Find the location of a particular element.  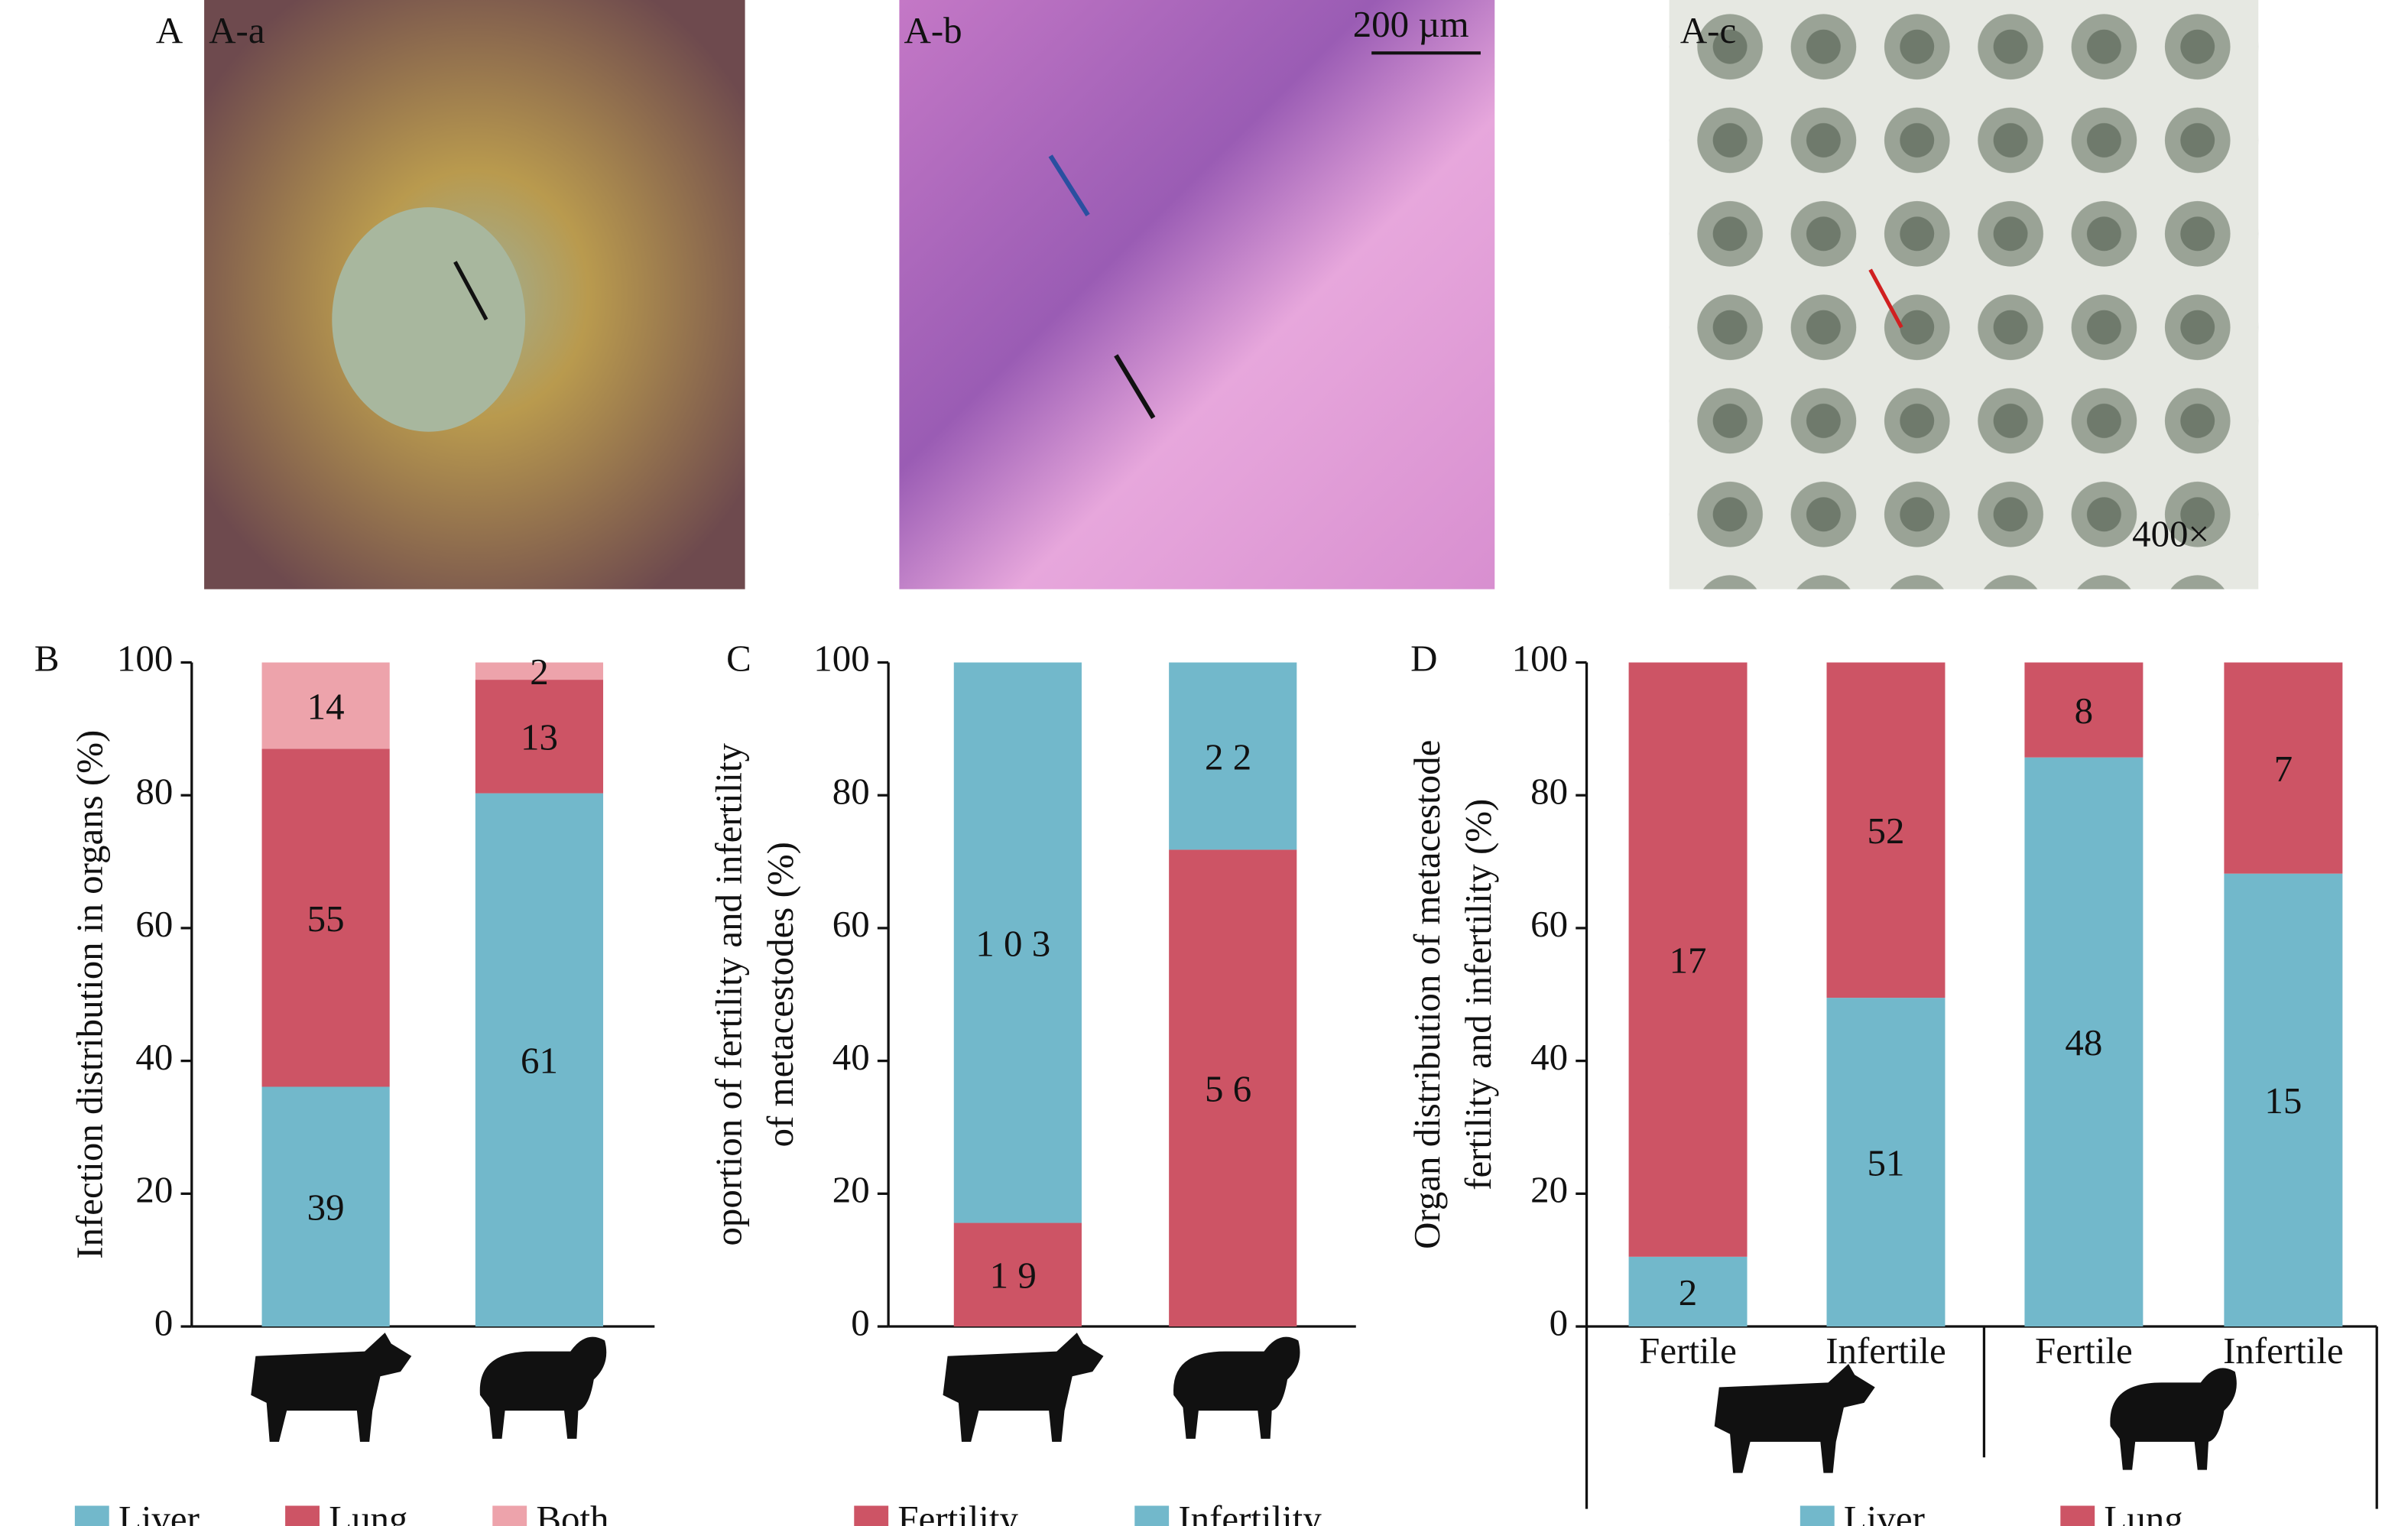

x-tick-label: Fertile is located at coordinates (2084, 1351).